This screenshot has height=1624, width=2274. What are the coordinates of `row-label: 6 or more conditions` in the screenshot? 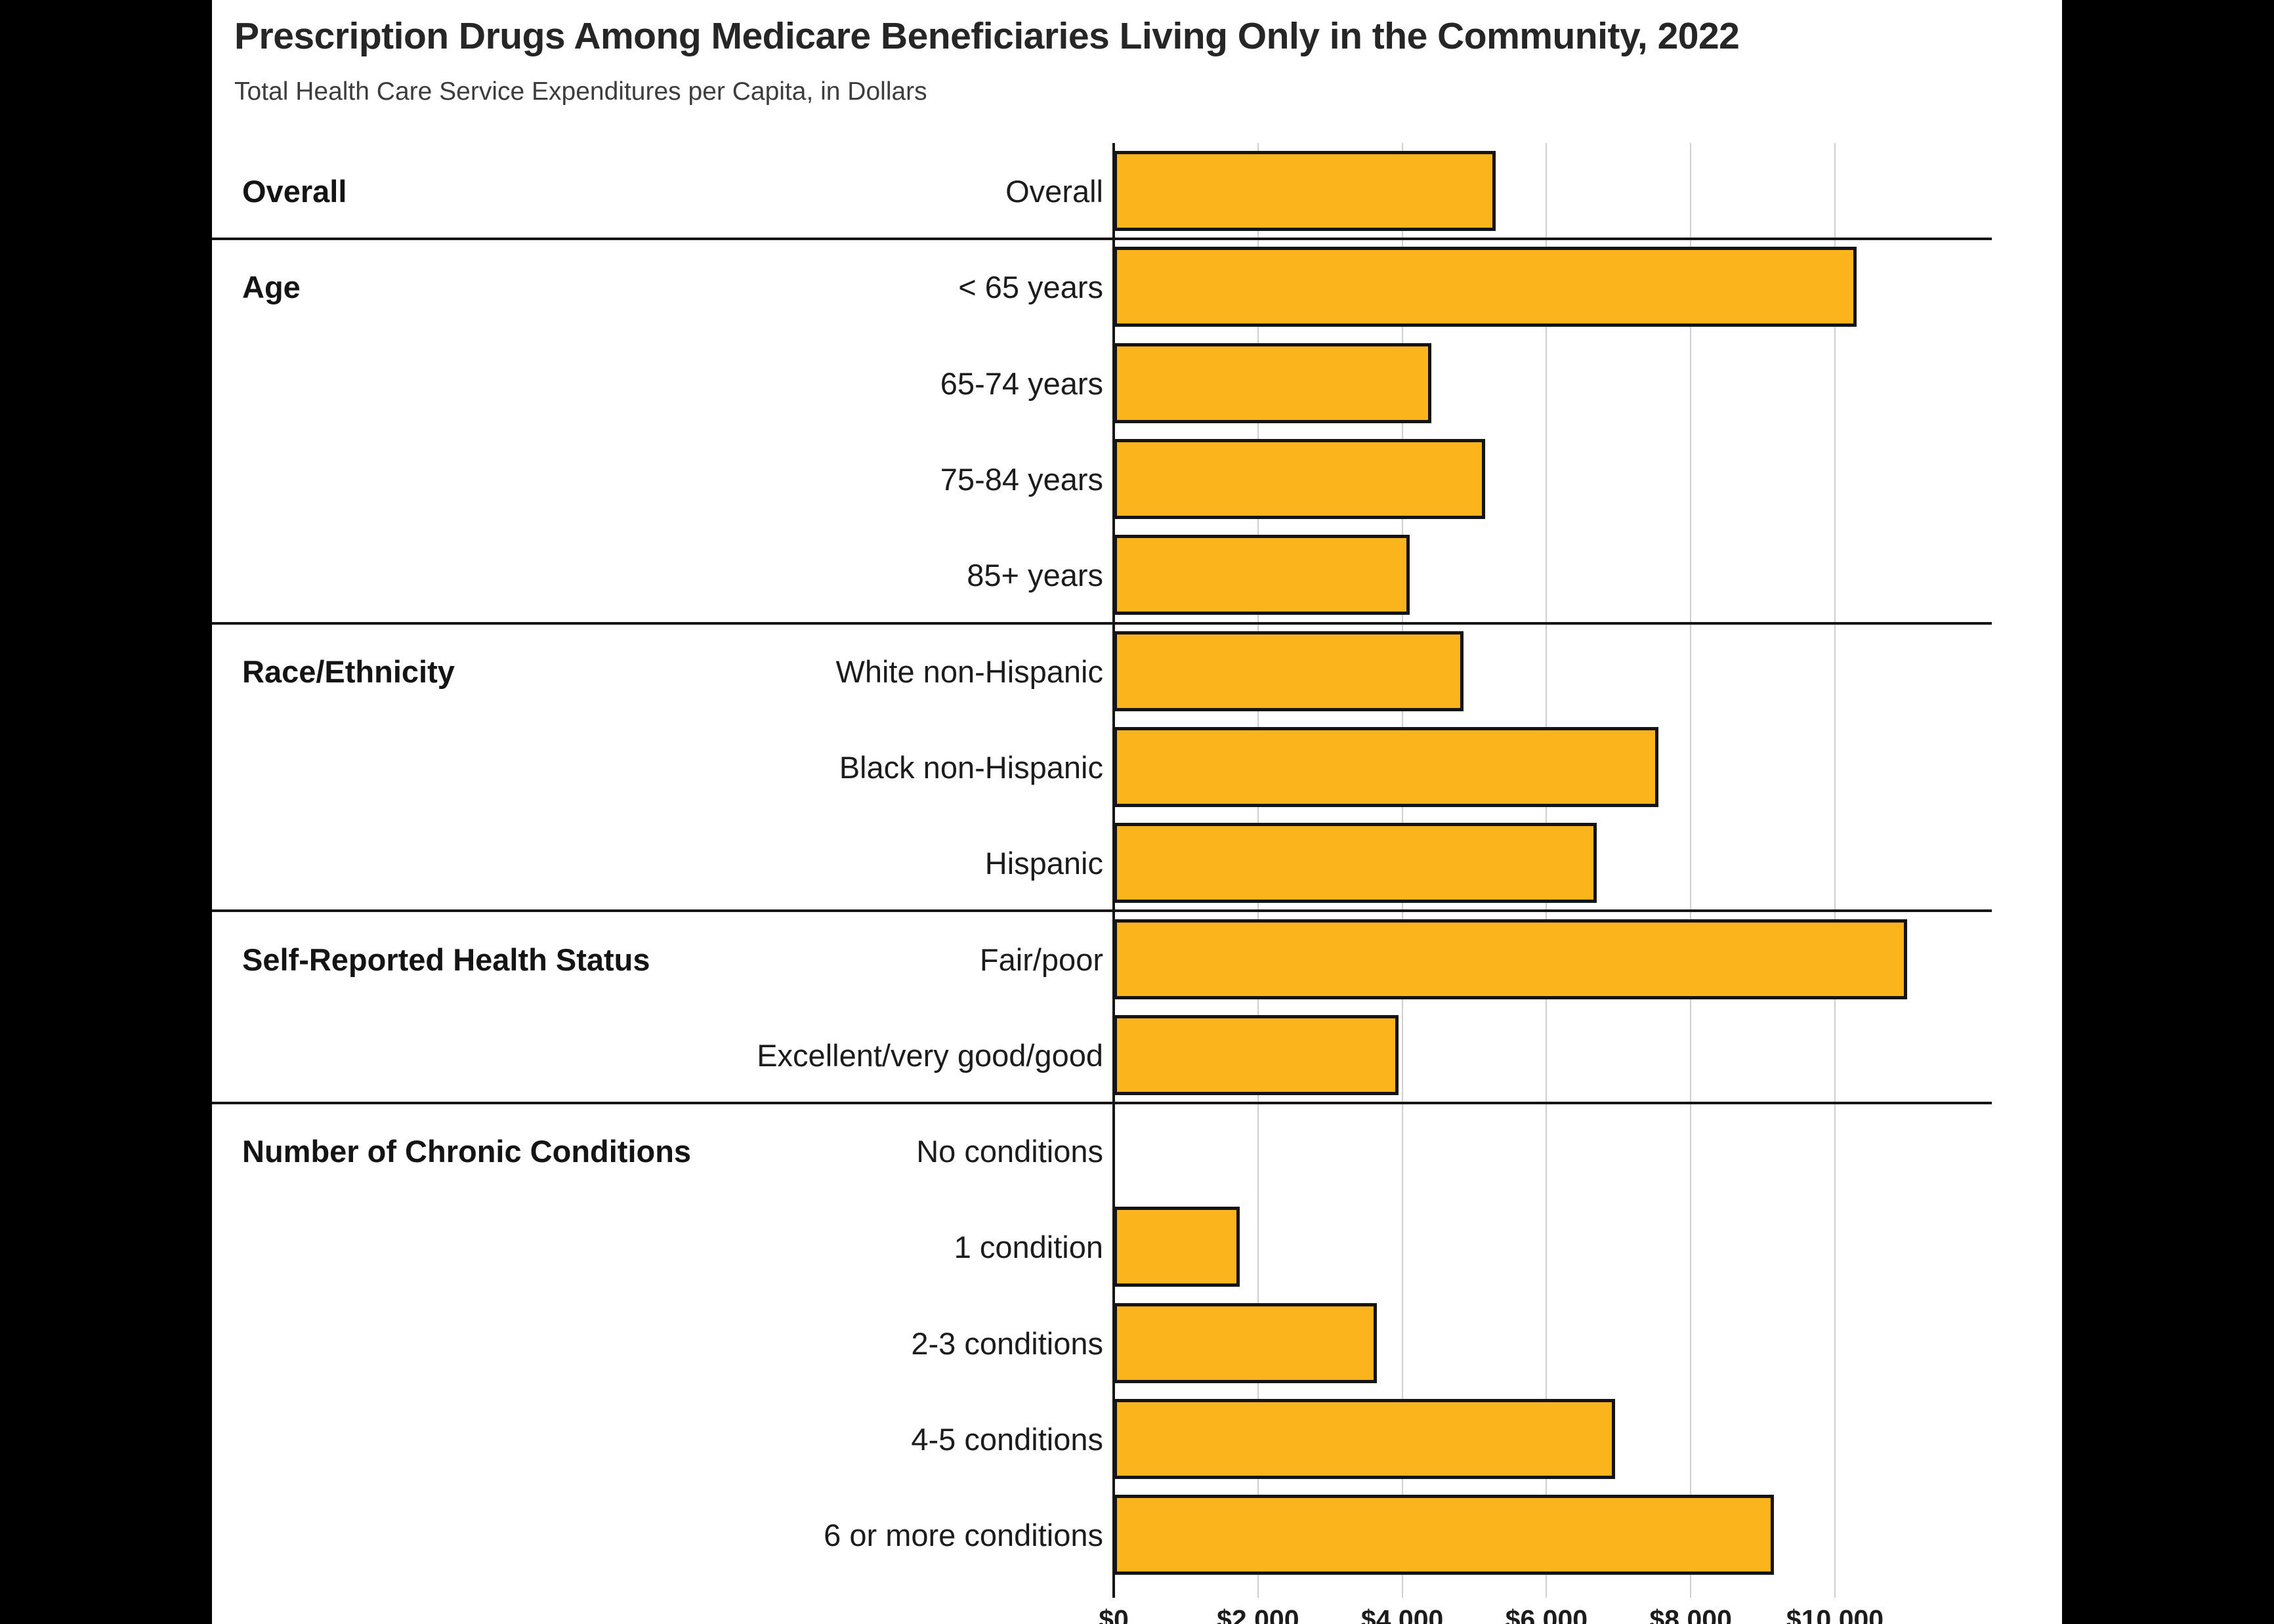 It's located at (963, 1536).